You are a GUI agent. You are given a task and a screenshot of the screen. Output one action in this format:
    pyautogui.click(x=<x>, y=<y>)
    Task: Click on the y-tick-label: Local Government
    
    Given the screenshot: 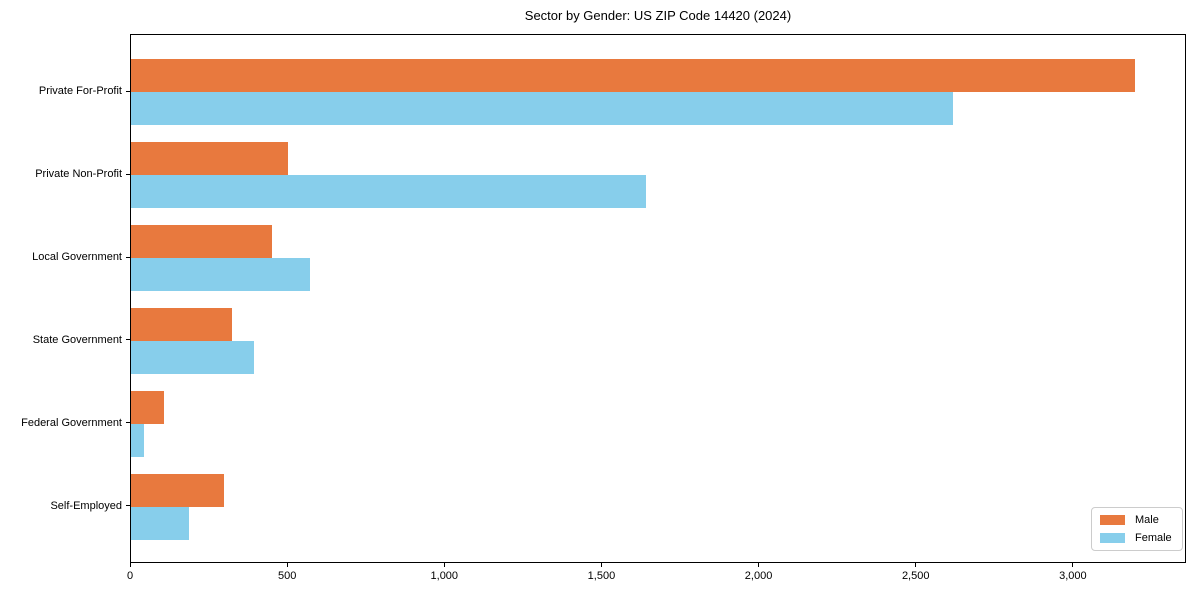 What is the action you would take?
    pyautogui.click(x=77, y=257)
    